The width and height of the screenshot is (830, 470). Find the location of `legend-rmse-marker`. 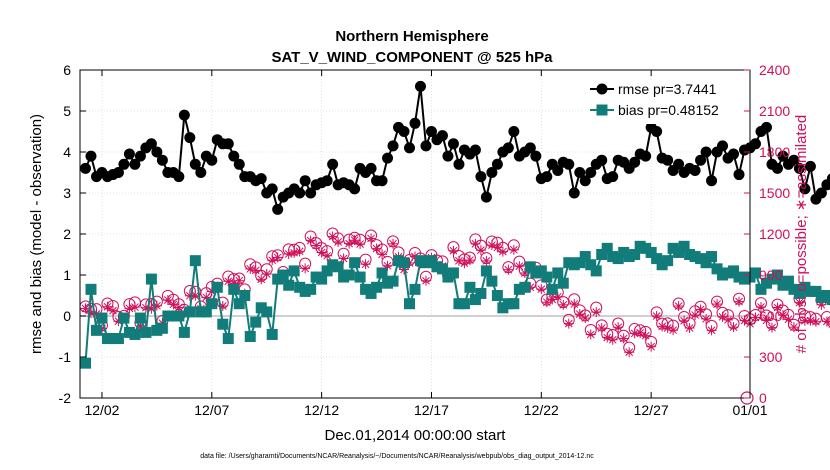

legend-rmse-marker is located at coordinates (602, 89).